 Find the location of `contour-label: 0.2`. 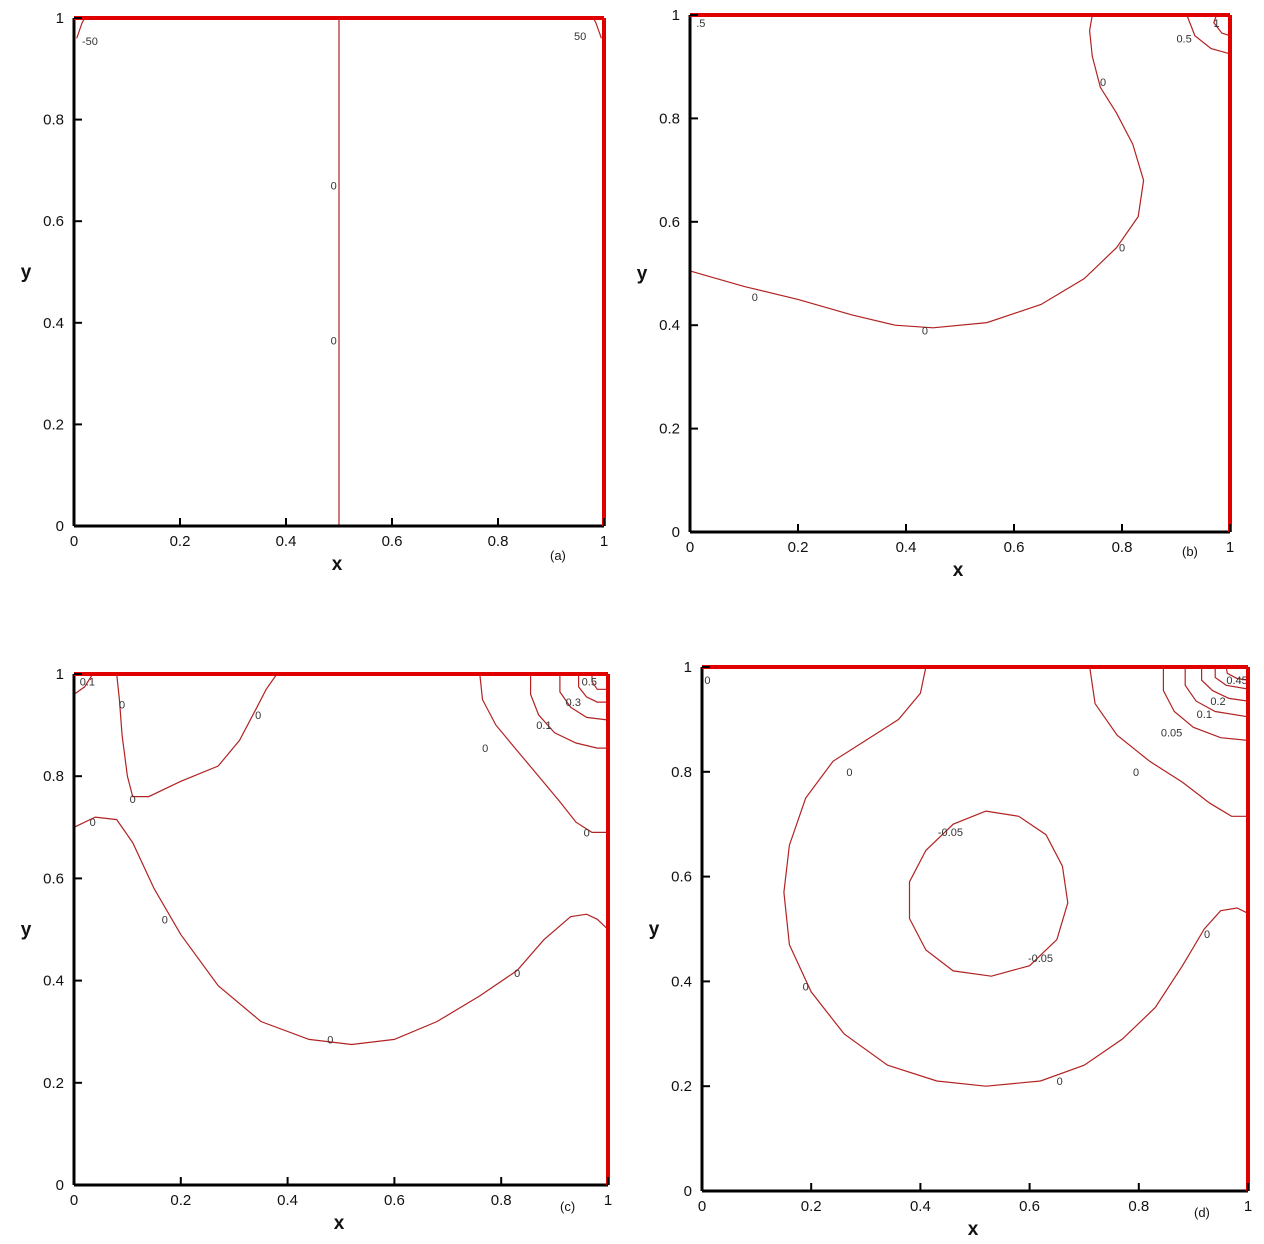

contour-label: 0.2 is located at coordinates (1217, 702).